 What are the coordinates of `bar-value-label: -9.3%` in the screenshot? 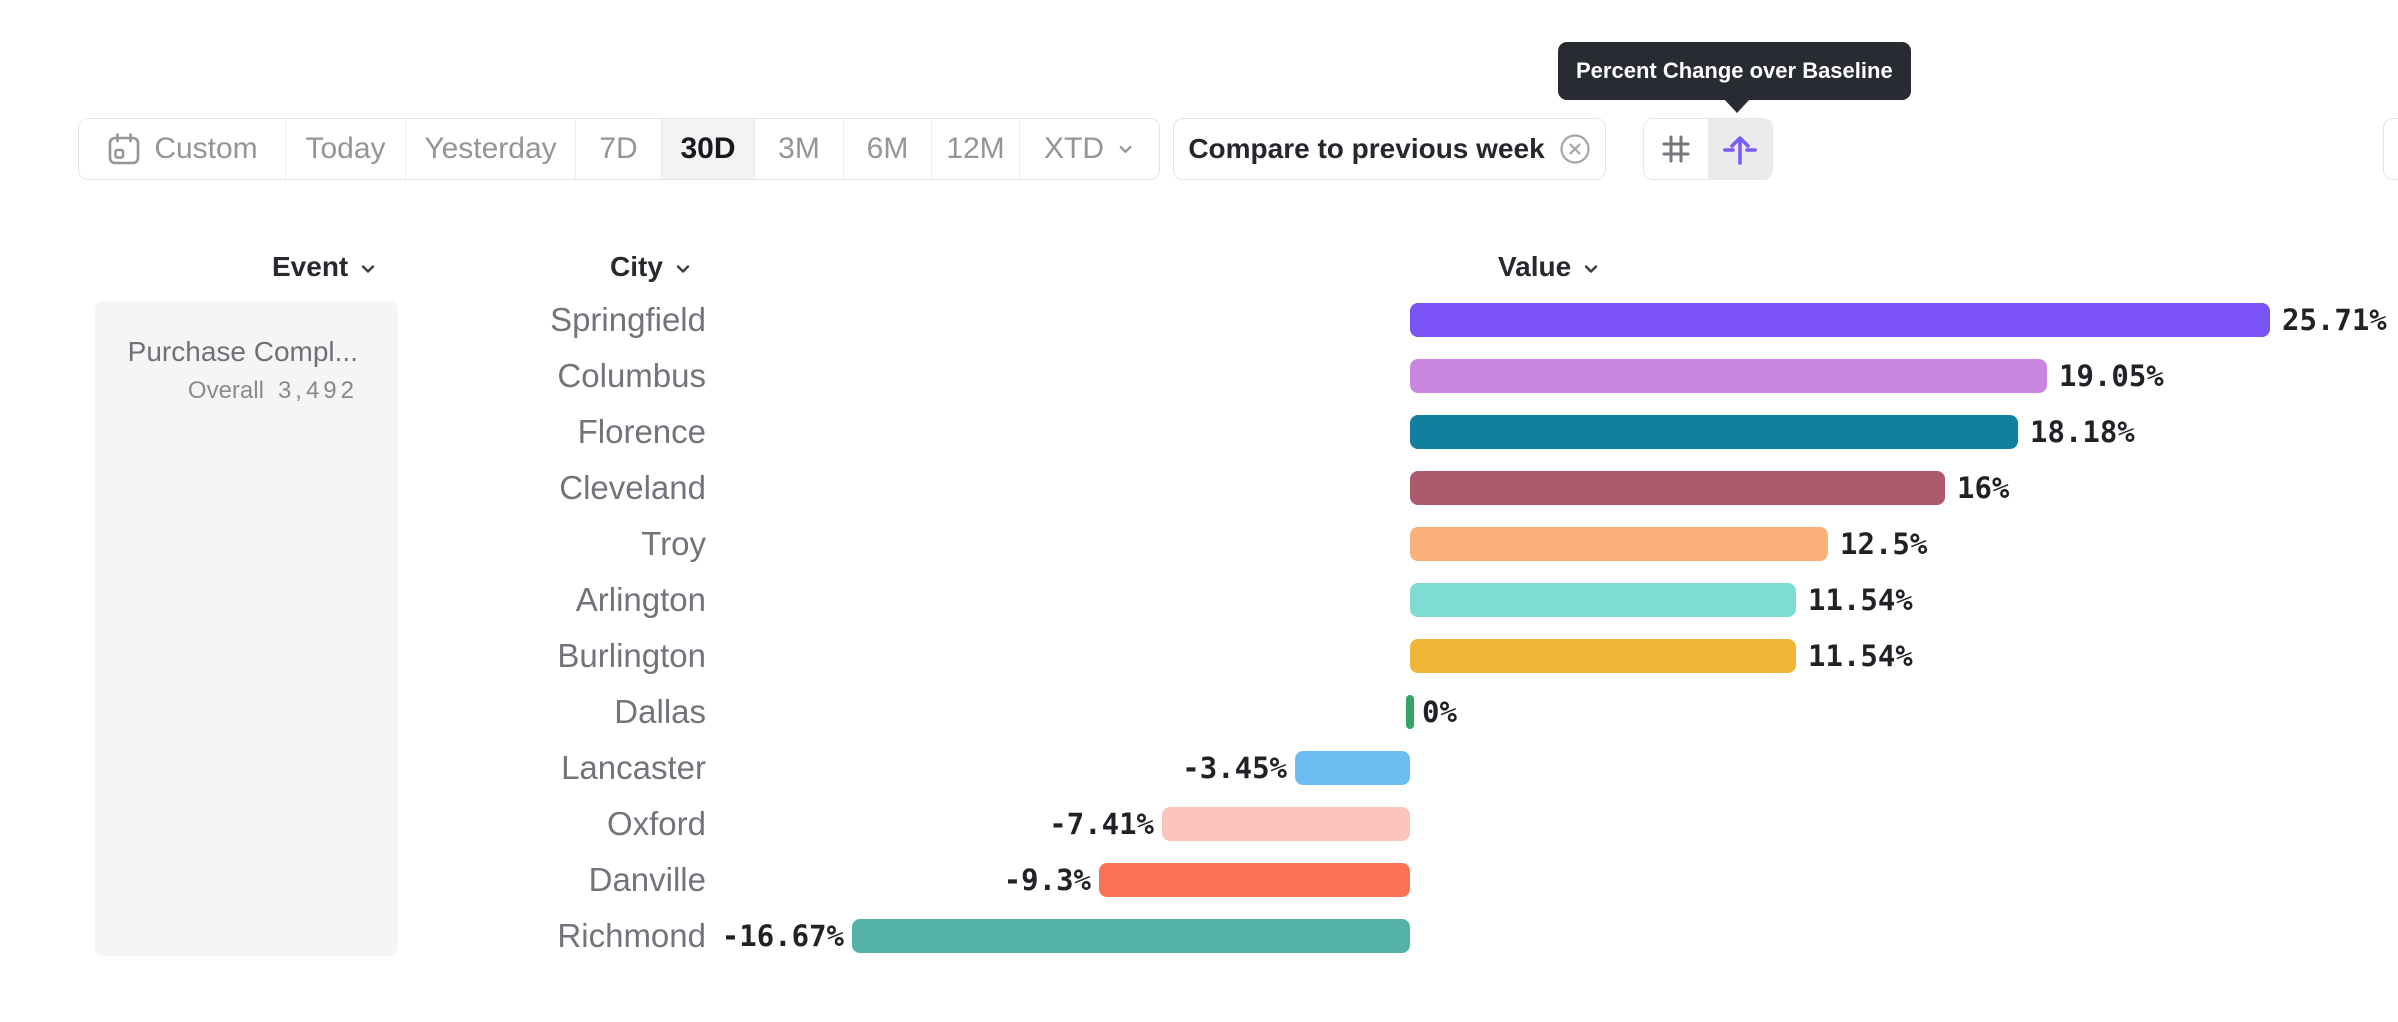 It's located at (1047, 880).